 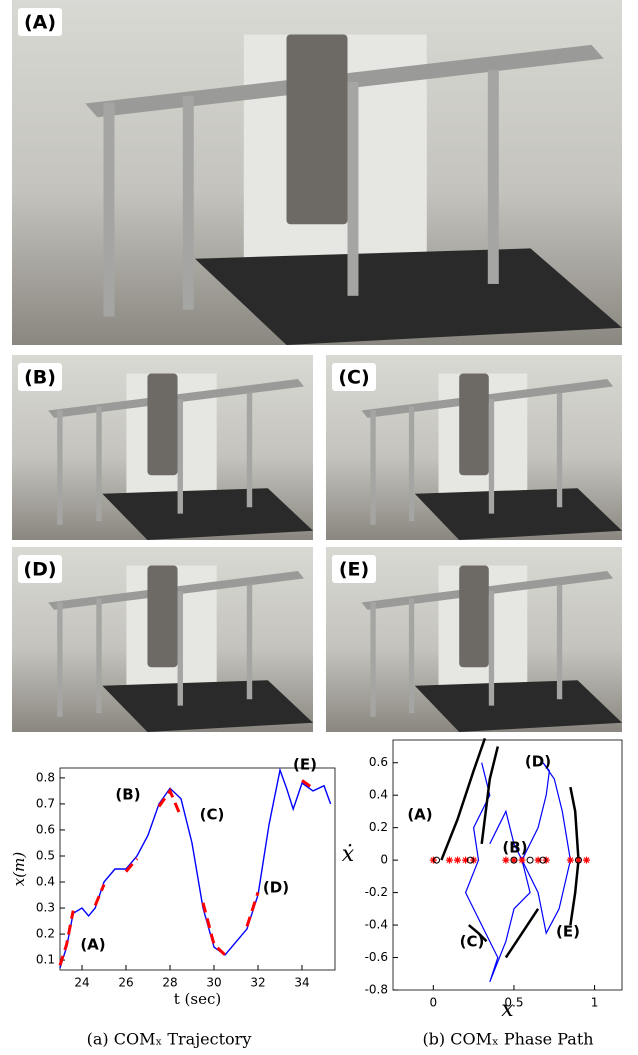 I want to click on y-tick-label: 0.7, so click(x=45, y=803).